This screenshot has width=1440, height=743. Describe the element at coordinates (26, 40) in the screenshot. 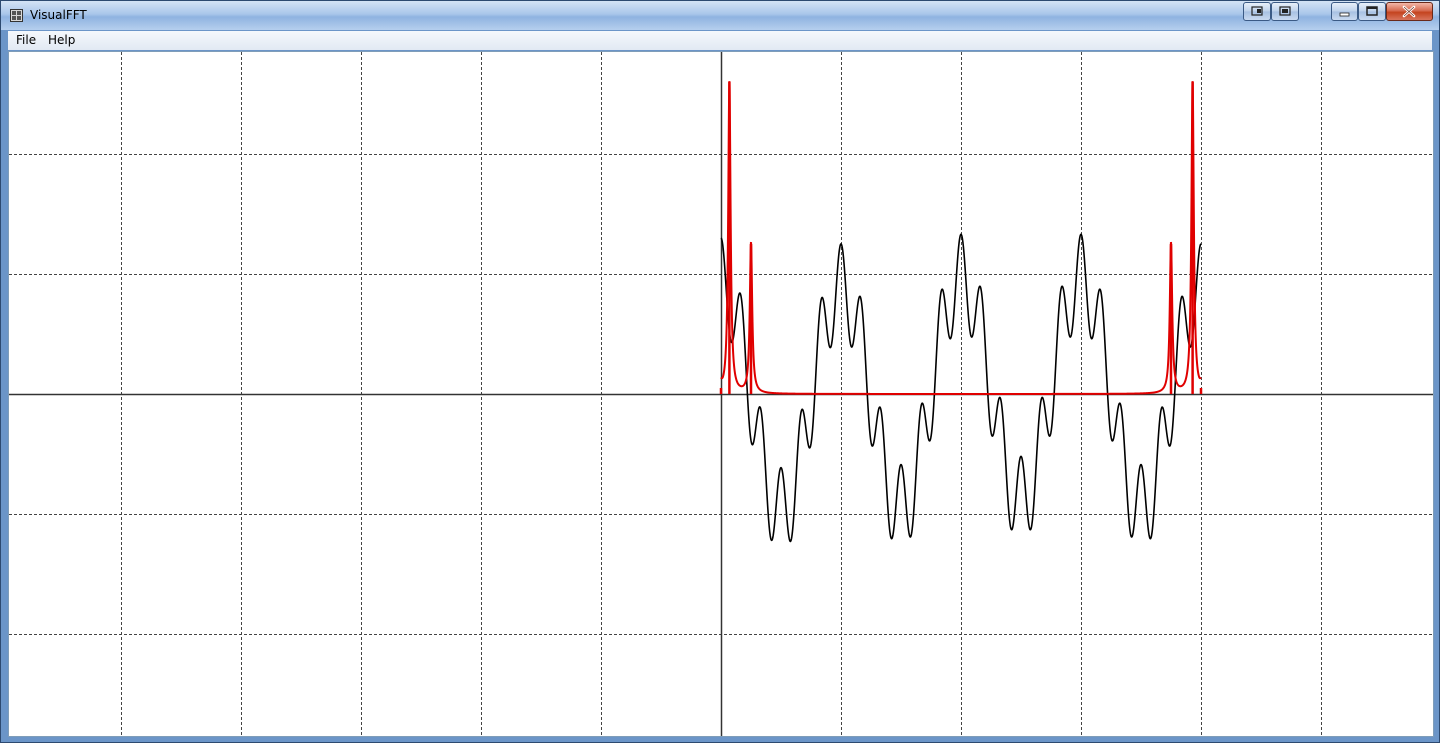

I see `menu-file: File` at that location.